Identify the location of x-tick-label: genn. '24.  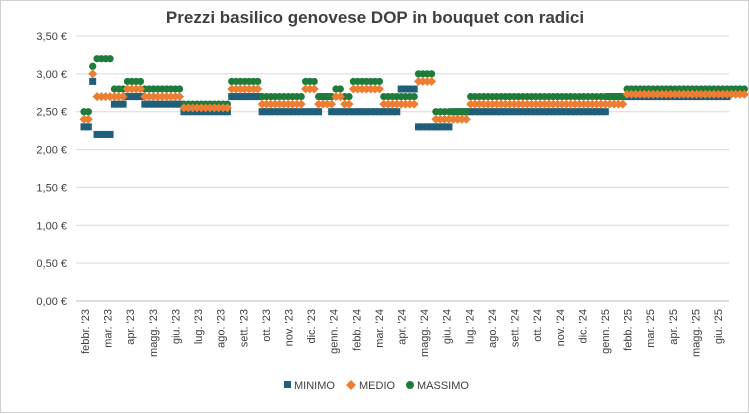
(335, 331).